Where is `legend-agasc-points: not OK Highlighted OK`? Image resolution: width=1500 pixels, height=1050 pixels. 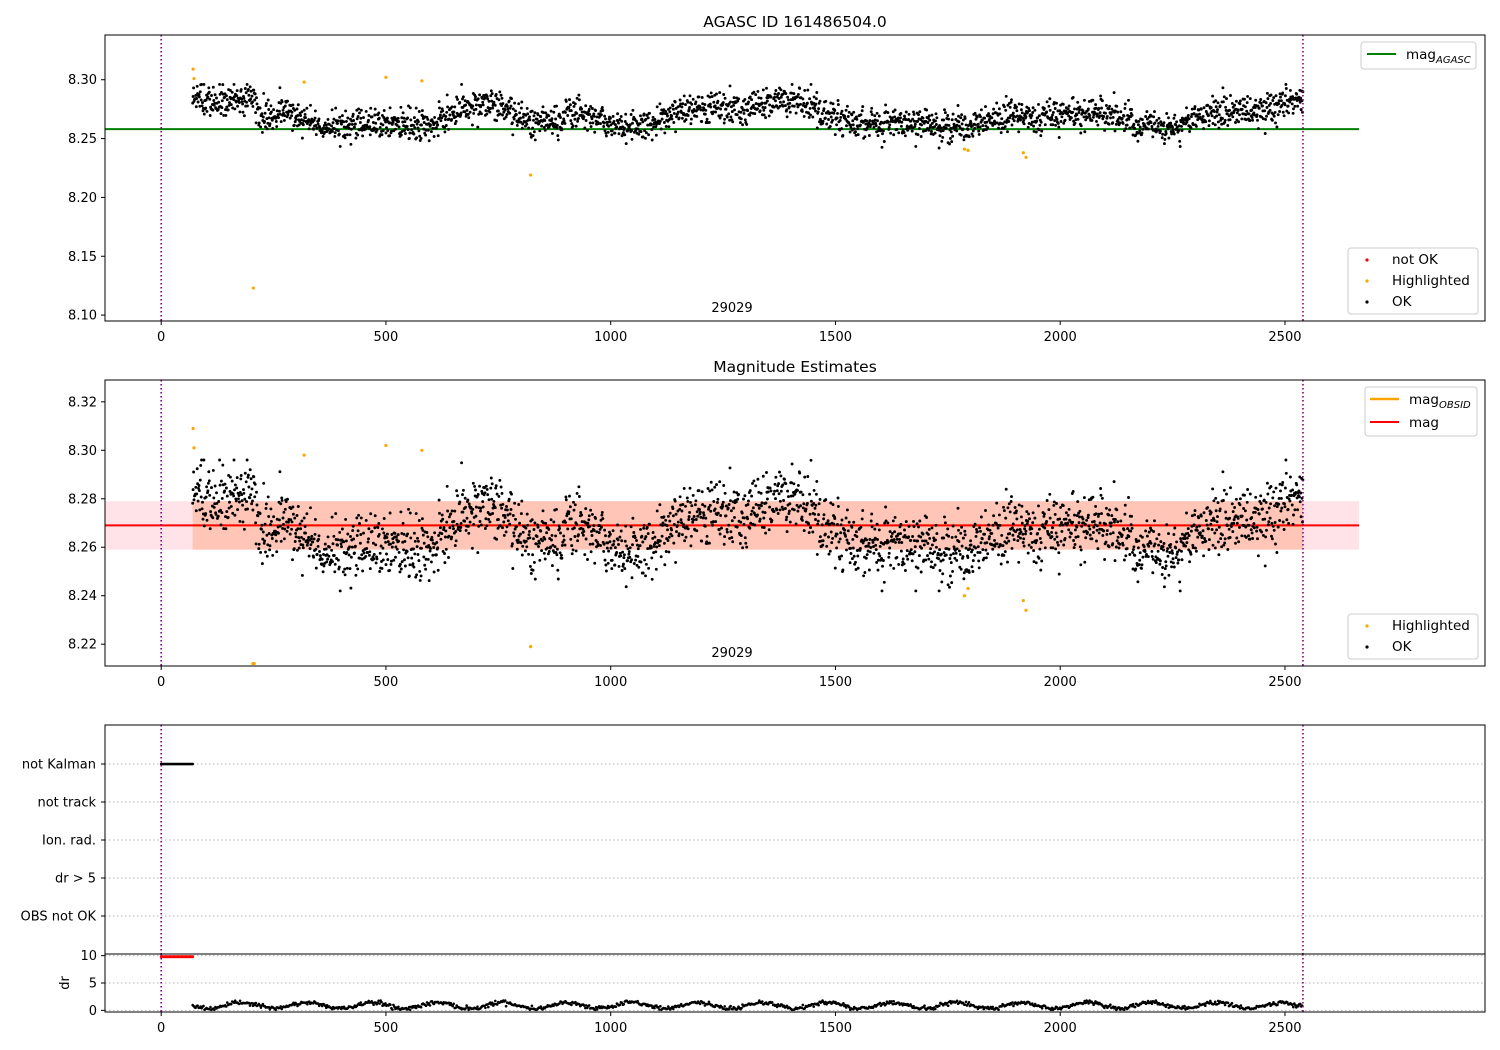 legend-agasc-points: not OK Highlighted OK is located at coordinates (1413, 281).